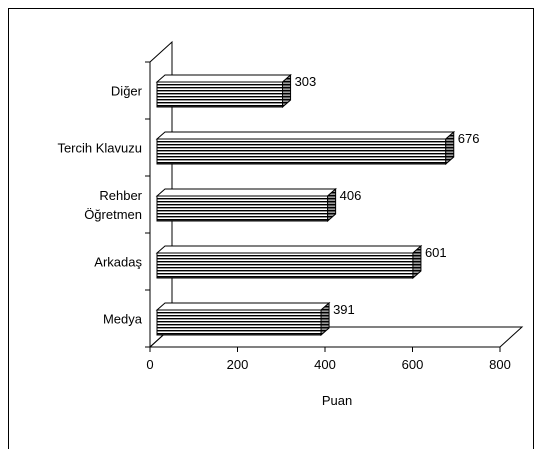 This screenshot has width=542, height=449. I want to click on data-label: 601, so click(436, 252).